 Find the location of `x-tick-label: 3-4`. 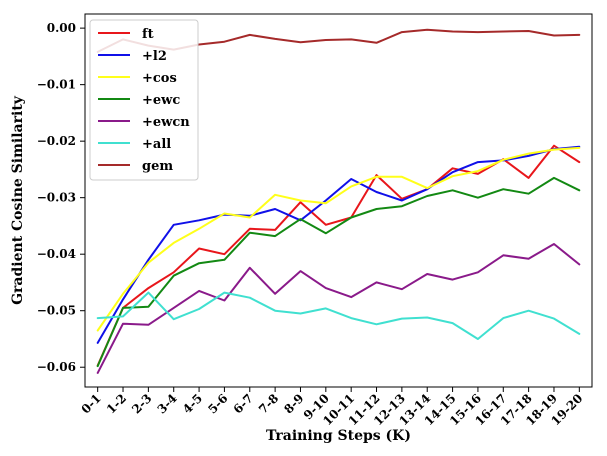

x-tick-label: 3-4 is located at coordinates (167, 403).